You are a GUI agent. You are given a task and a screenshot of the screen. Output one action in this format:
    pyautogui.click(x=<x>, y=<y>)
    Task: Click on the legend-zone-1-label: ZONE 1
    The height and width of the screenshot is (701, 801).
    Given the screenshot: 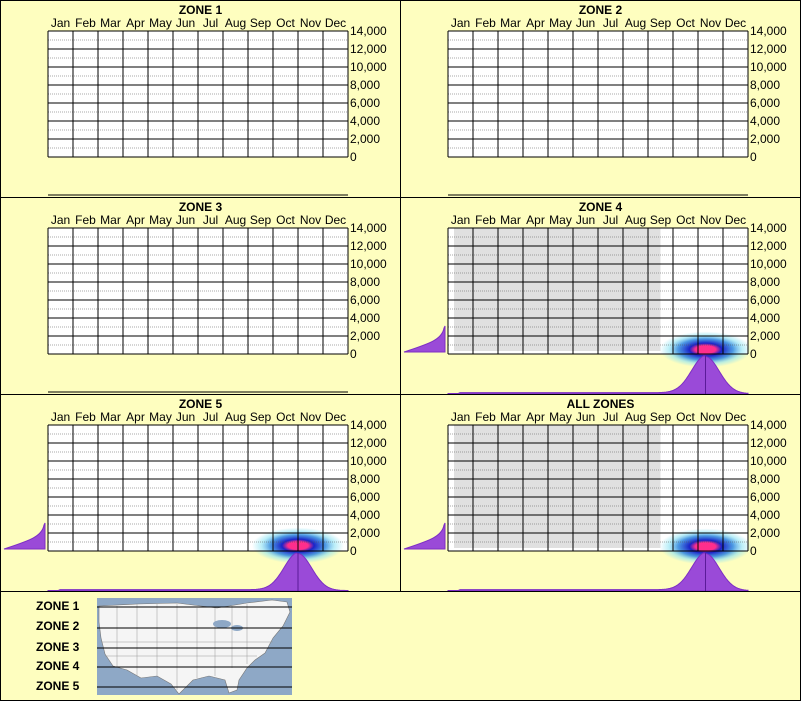 What is the action you would take?
    pyautogui.click(x=58, y=606)
    